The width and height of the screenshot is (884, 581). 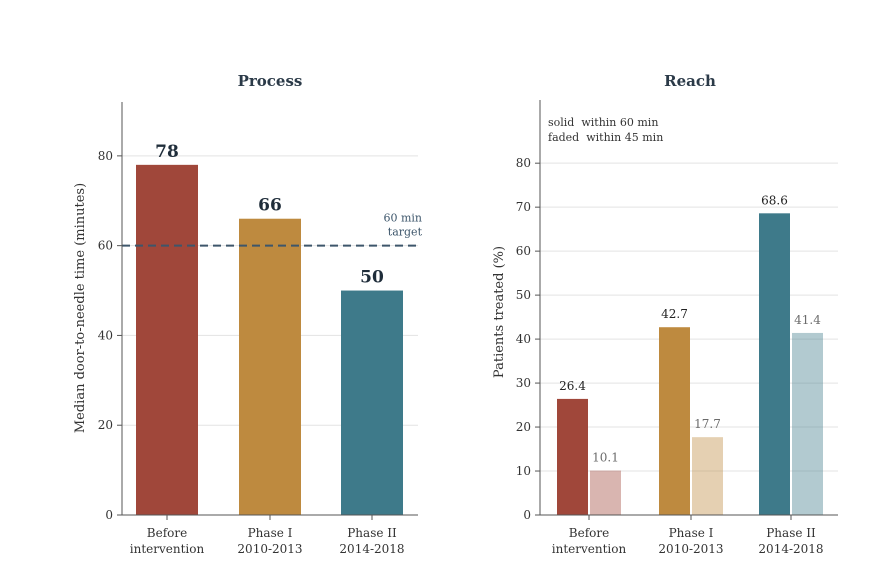 What do you see at coordinates (80, 308) in the screenshot?
I see `process-y-axis-label: Median door-to-needle time (minutes)` at bounding box center [80, 308].